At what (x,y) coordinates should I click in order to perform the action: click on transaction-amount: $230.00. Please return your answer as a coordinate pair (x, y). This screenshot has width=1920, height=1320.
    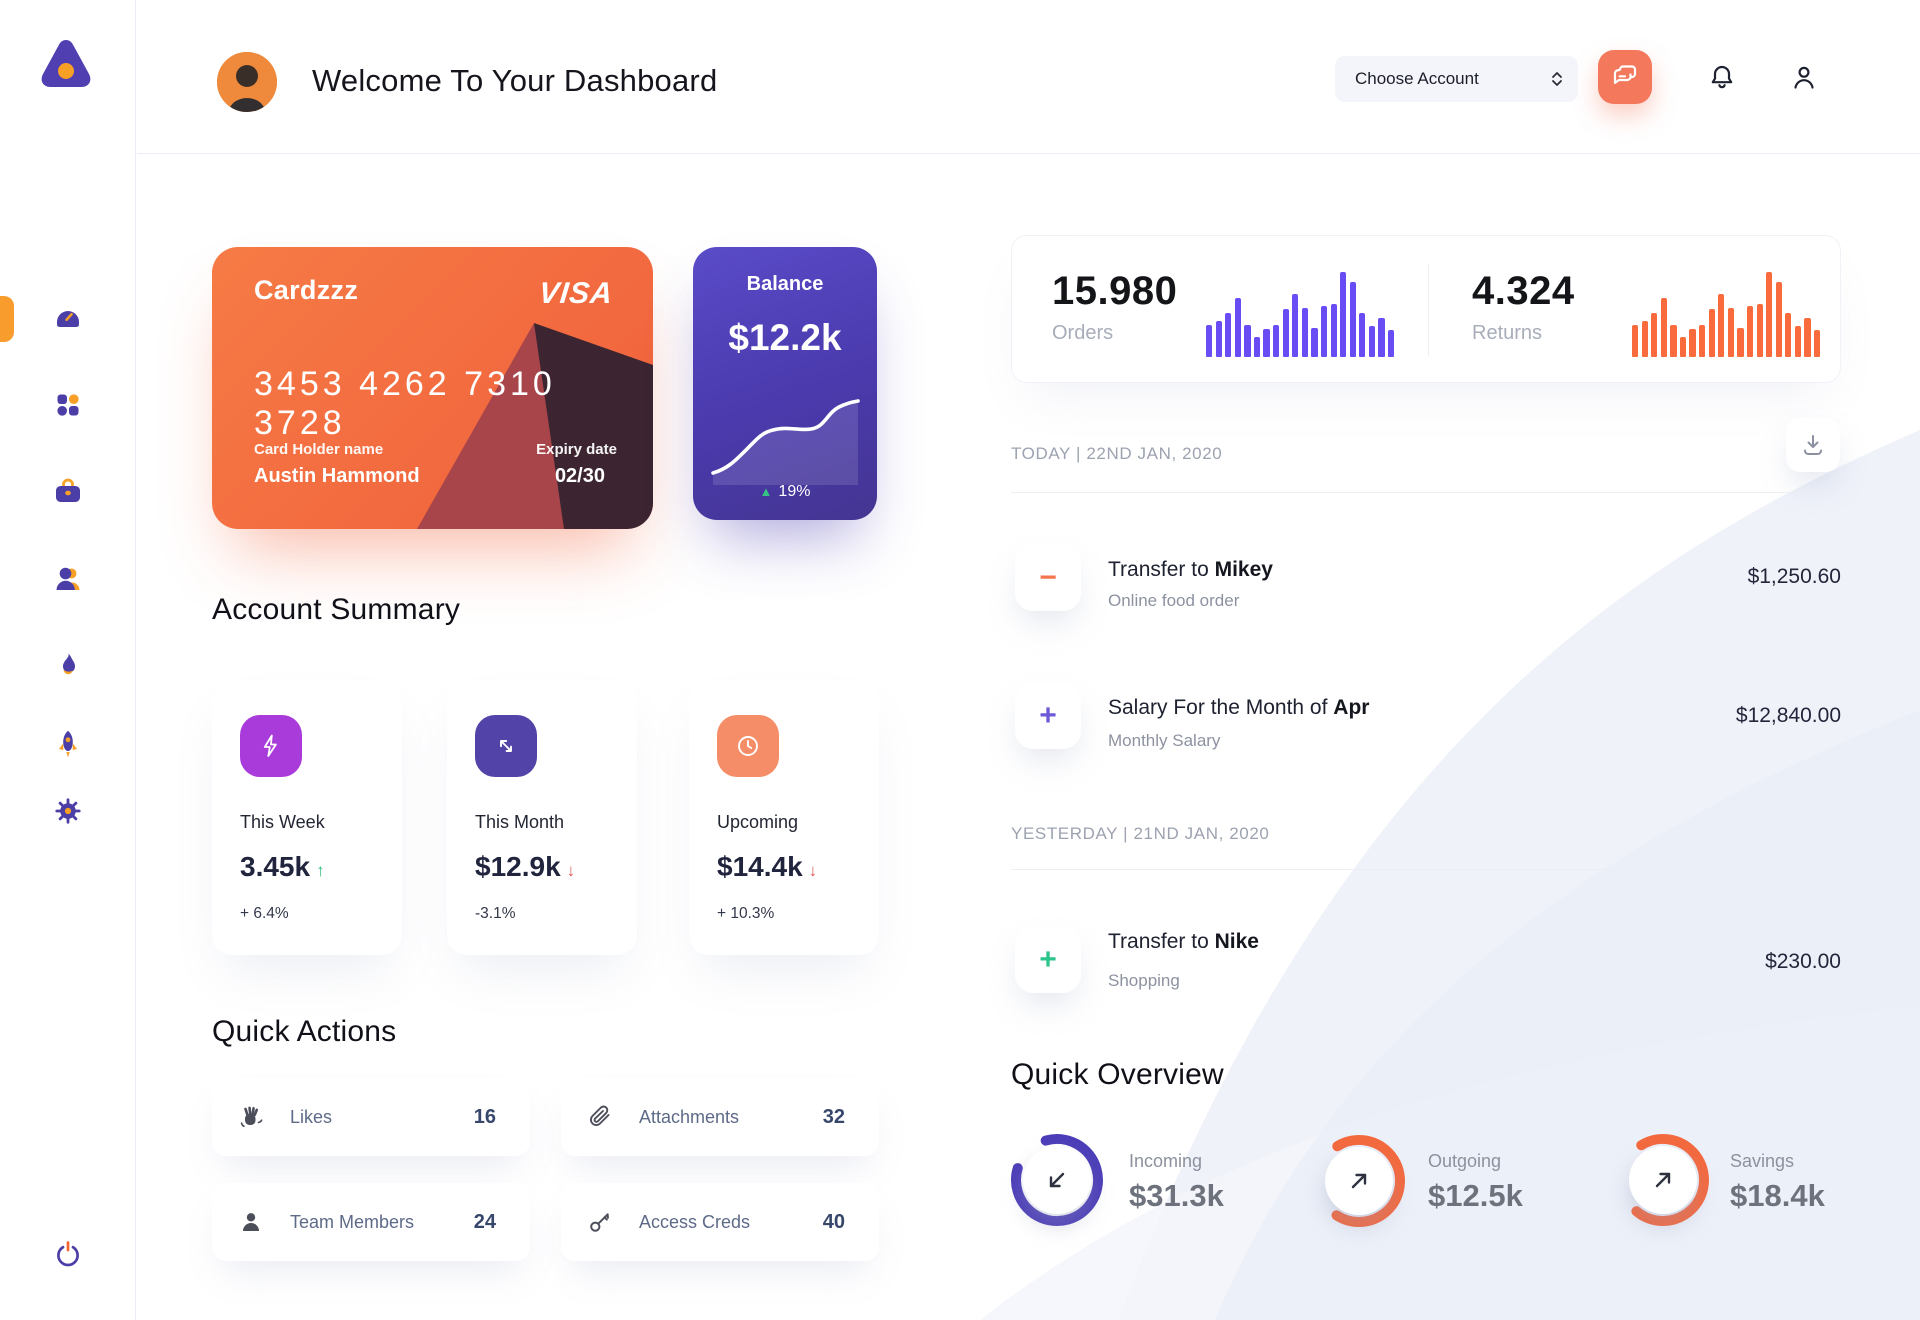
    Looking at the image, I should click on (1803, 961).